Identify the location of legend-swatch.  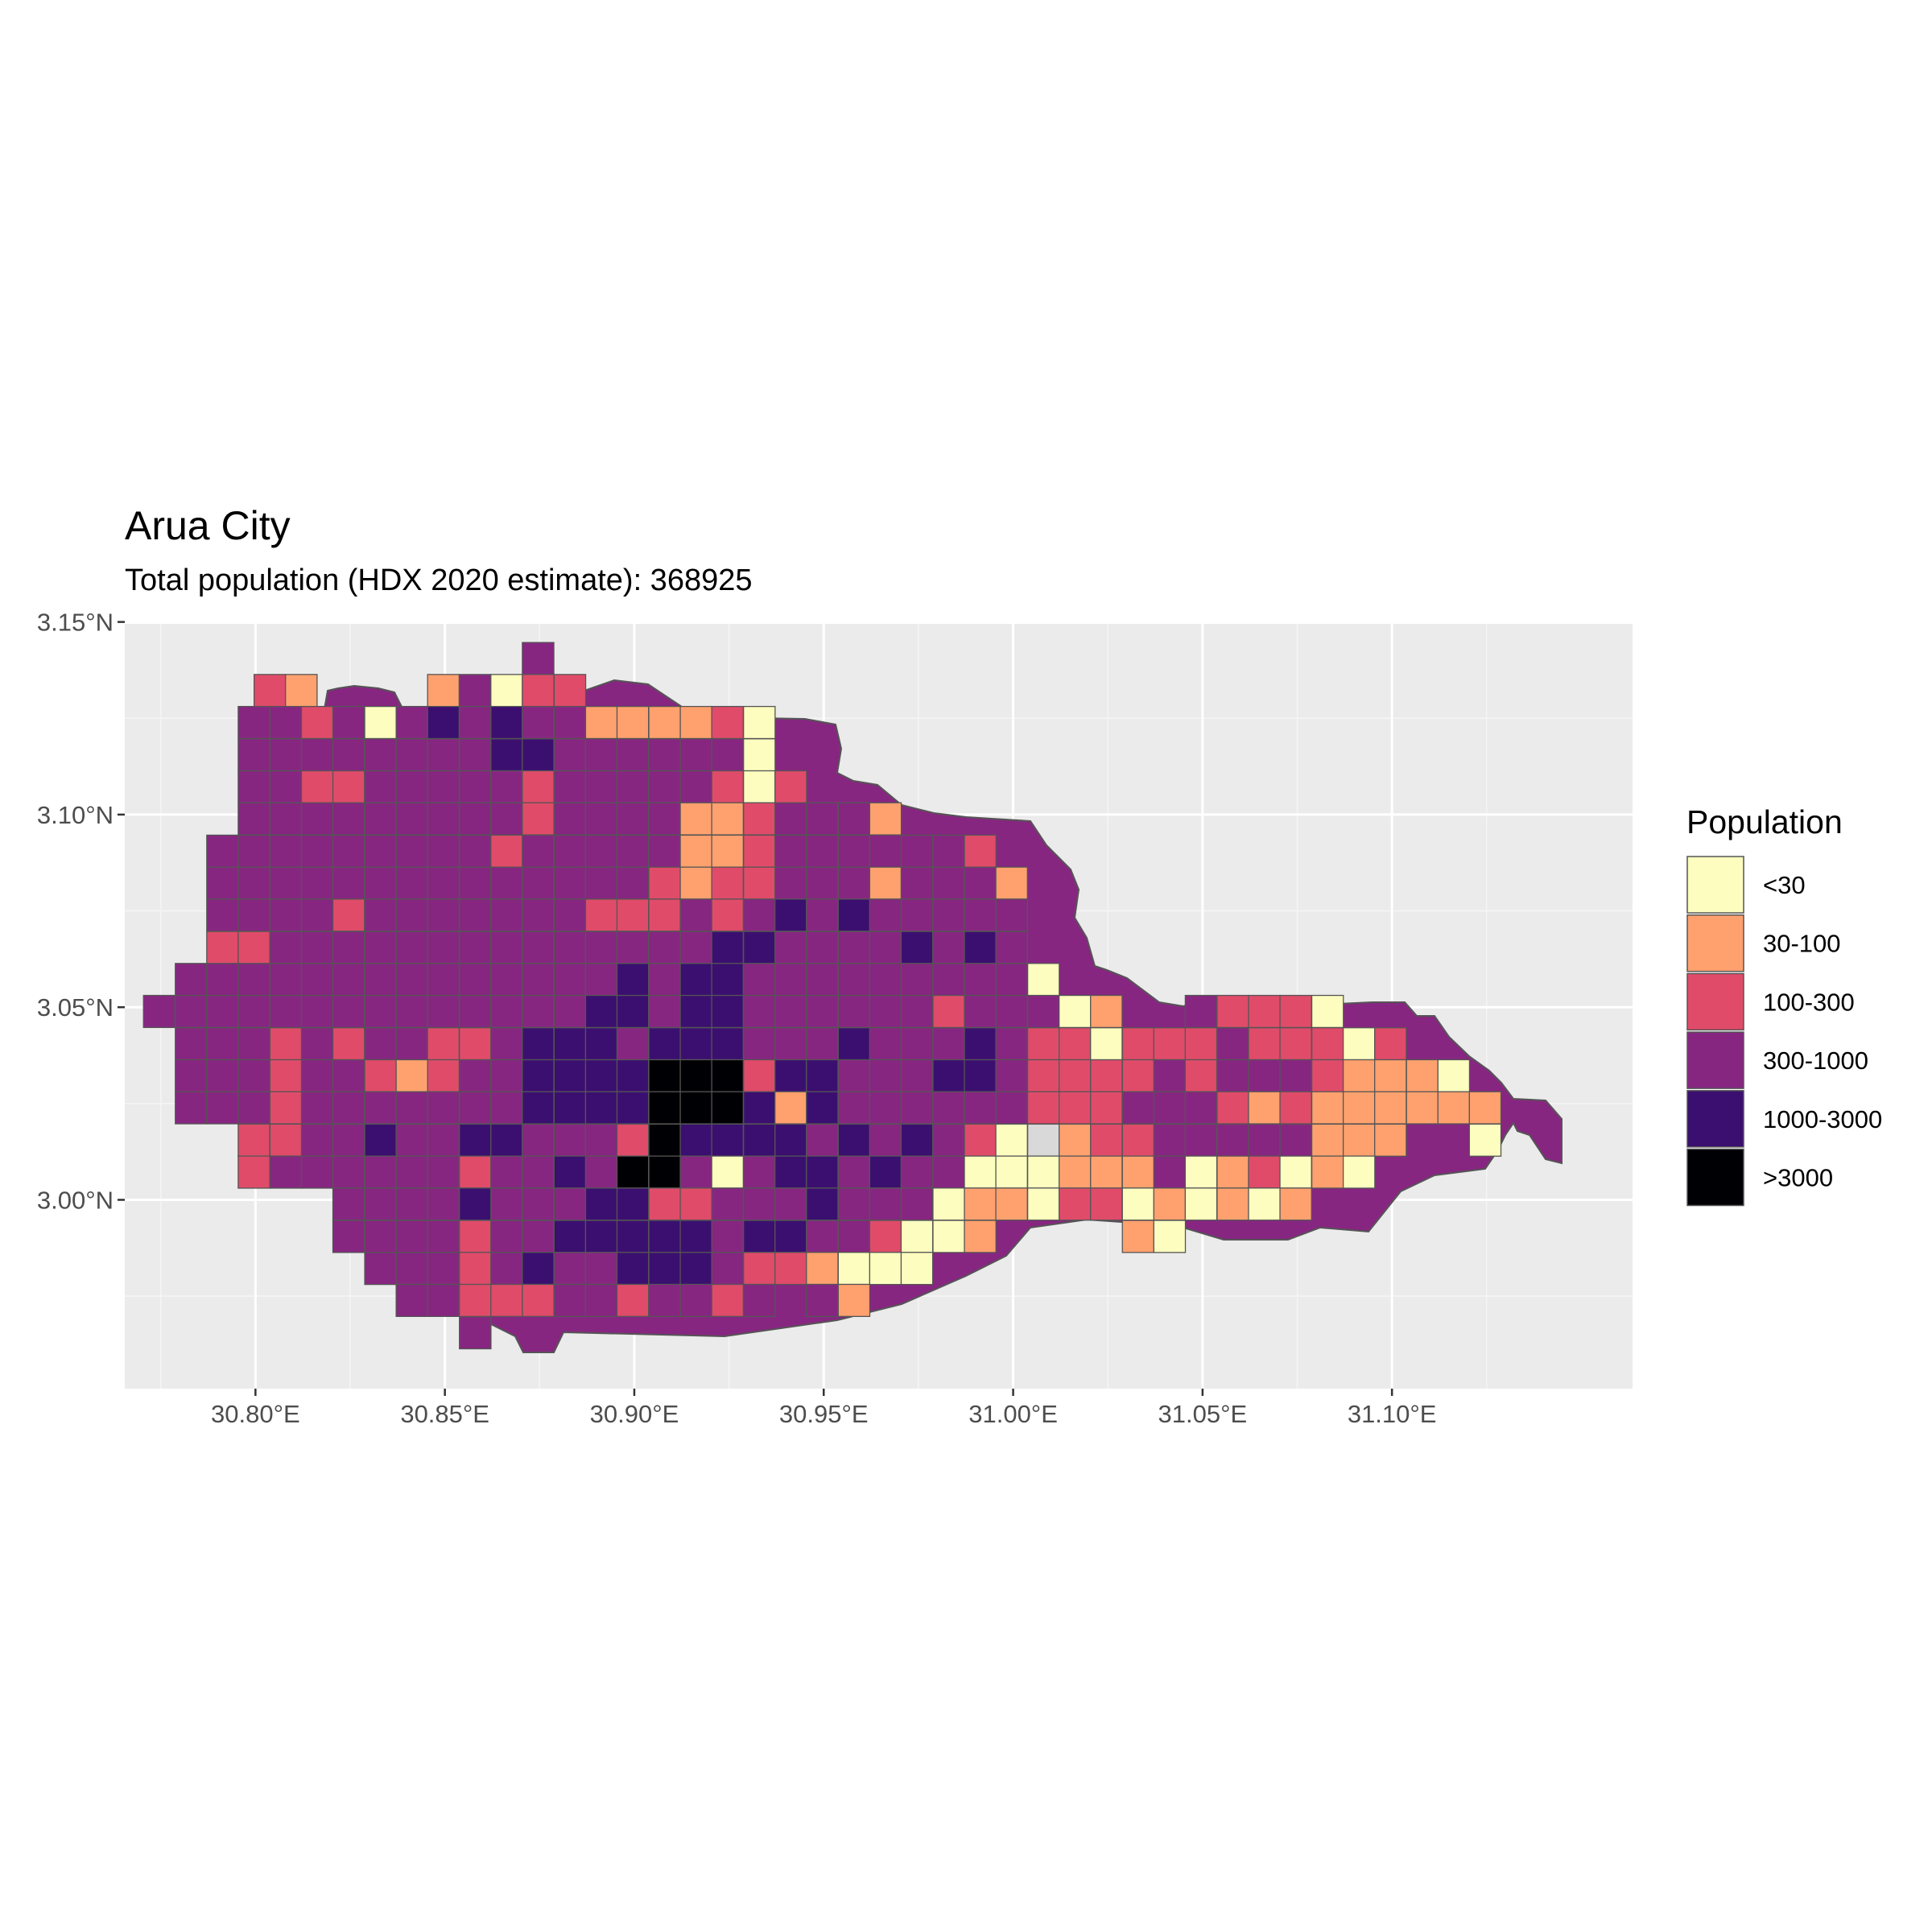
(1715, 885).